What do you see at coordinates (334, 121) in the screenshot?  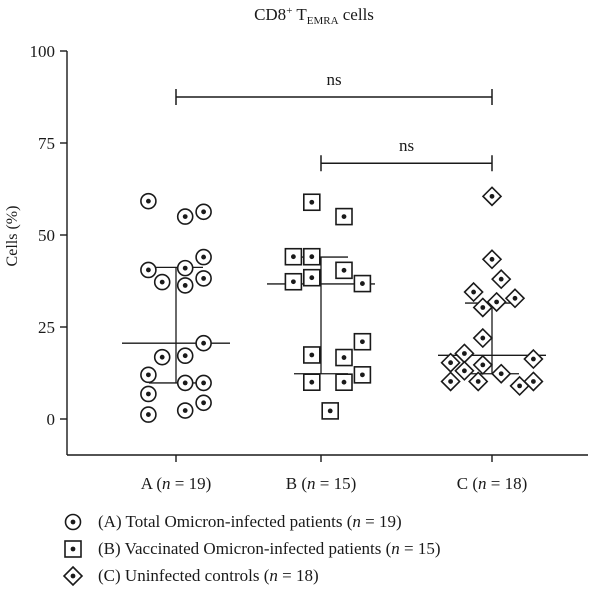 I see `significance-brackets: ns ns` at bounding box center [334, 121].